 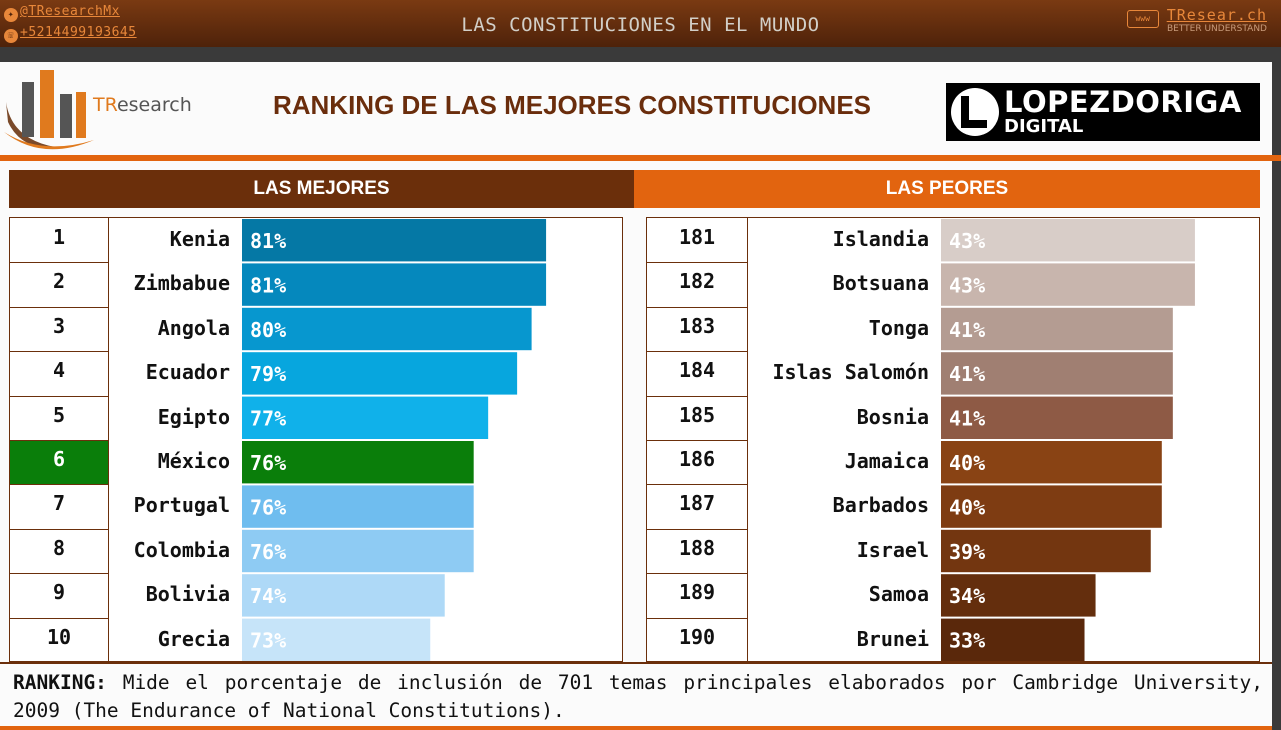 I want to click on best-bar-value-label: 79%, so click(x=268, y=374).